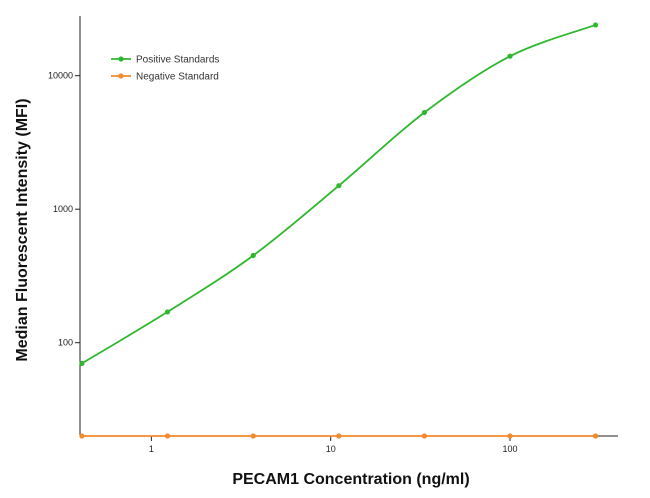 This screenshot has height=498, width=650. Describe the element at coordinates (331, 449) in the screenshot. I see `x-tick-label: 10` at that location.